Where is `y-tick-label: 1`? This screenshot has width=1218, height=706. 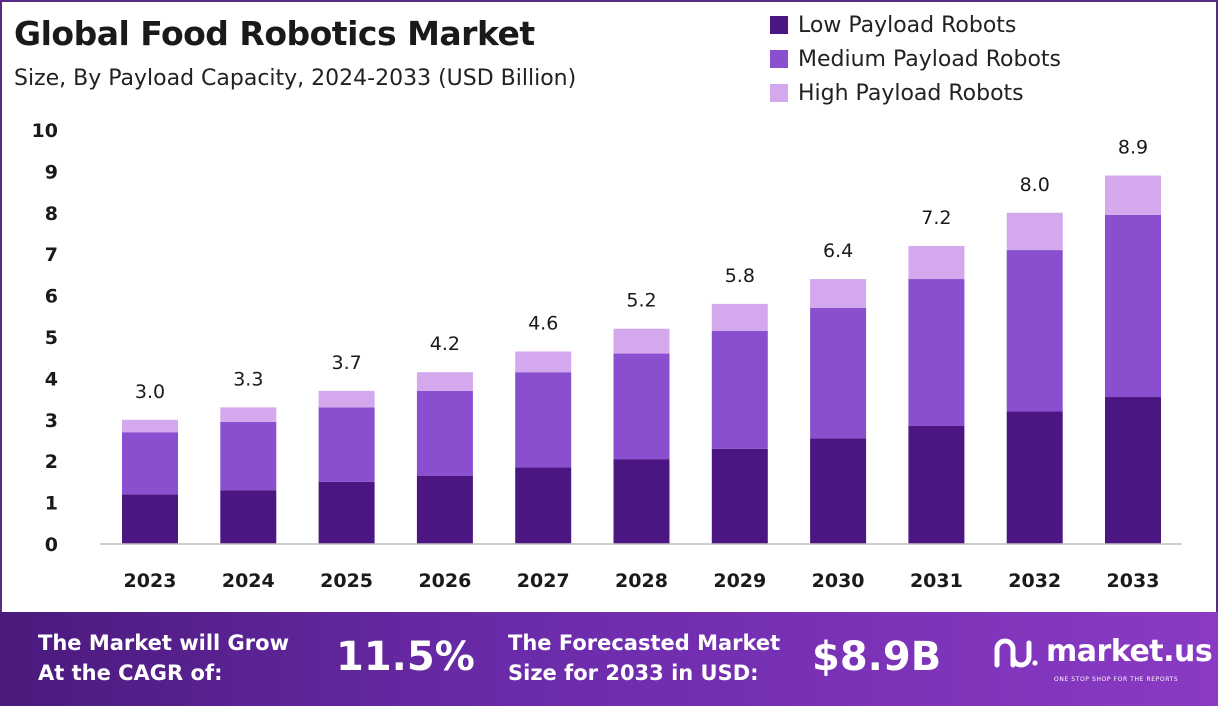 y-tick-label: 1 is located at coordinates (51, 504).